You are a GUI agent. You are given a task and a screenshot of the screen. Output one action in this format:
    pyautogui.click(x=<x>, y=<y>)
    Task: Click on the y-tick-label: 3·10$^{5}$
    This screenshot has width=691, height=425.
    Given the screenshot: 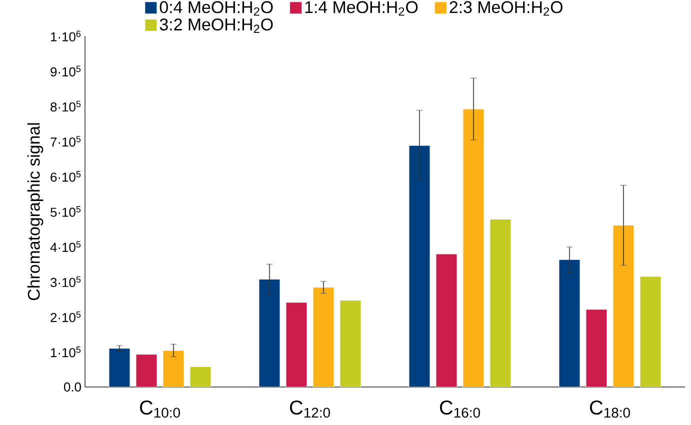 What is the action you would take?
    pyautogui.click(x=65, y=282)
    